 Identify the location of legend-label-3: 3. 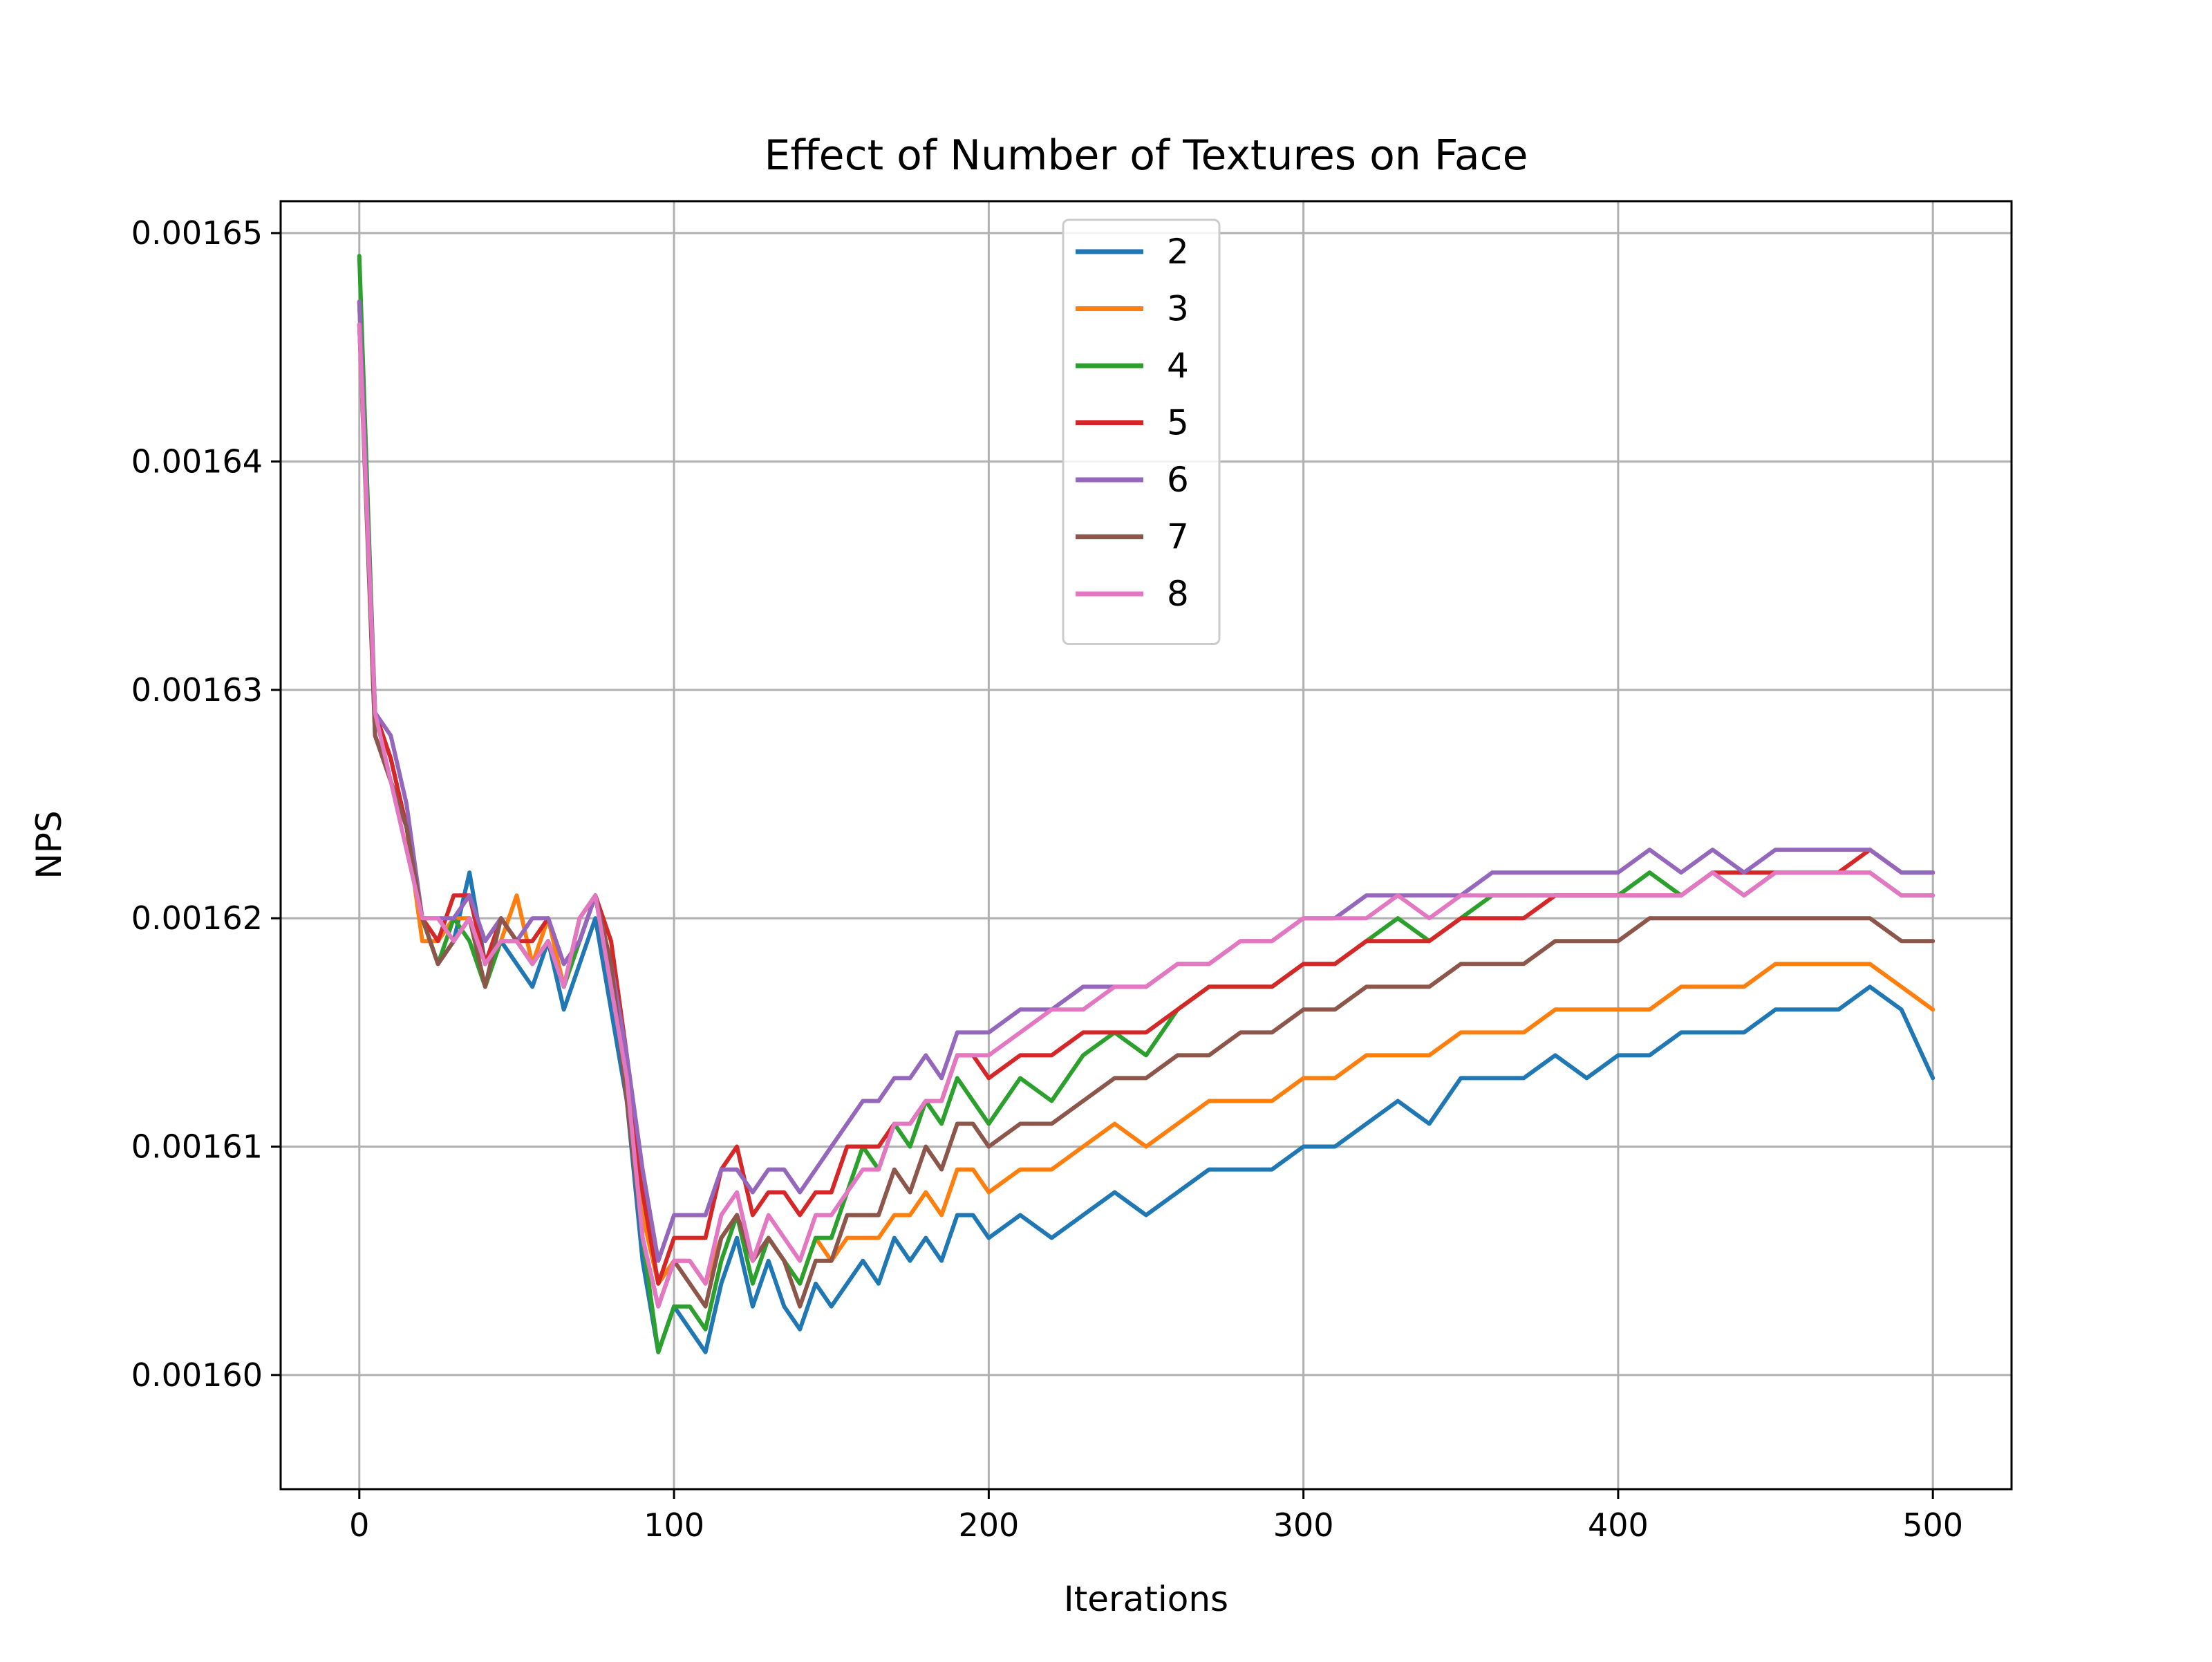
(1178, 309).